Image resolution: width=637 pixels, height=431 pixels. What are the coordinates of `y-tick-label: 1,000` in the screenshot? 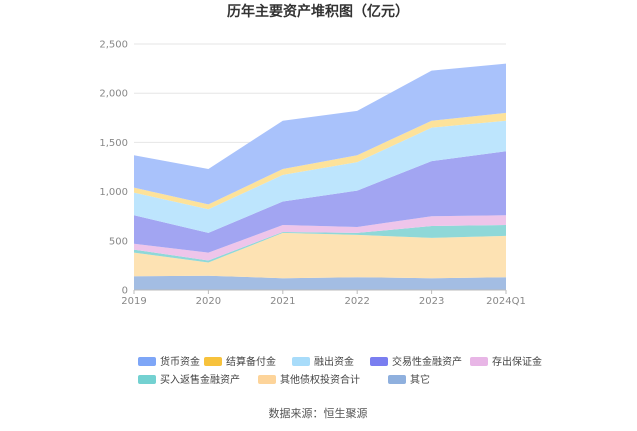 It's located at (113, 192).